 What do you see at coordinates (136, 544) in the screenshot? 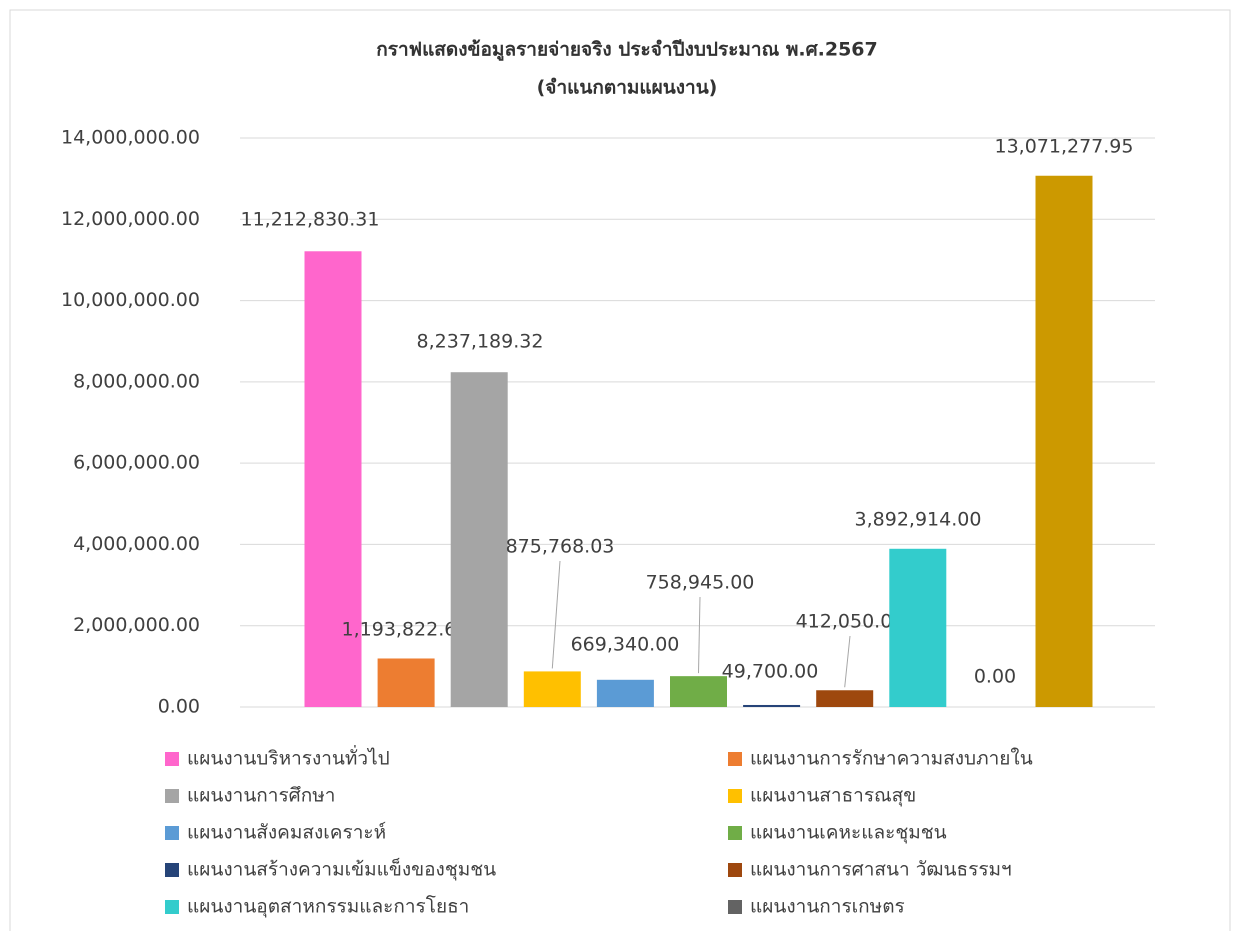
I see `y-tick-label: 4,000,000.00` at bounding box center [136, 544].